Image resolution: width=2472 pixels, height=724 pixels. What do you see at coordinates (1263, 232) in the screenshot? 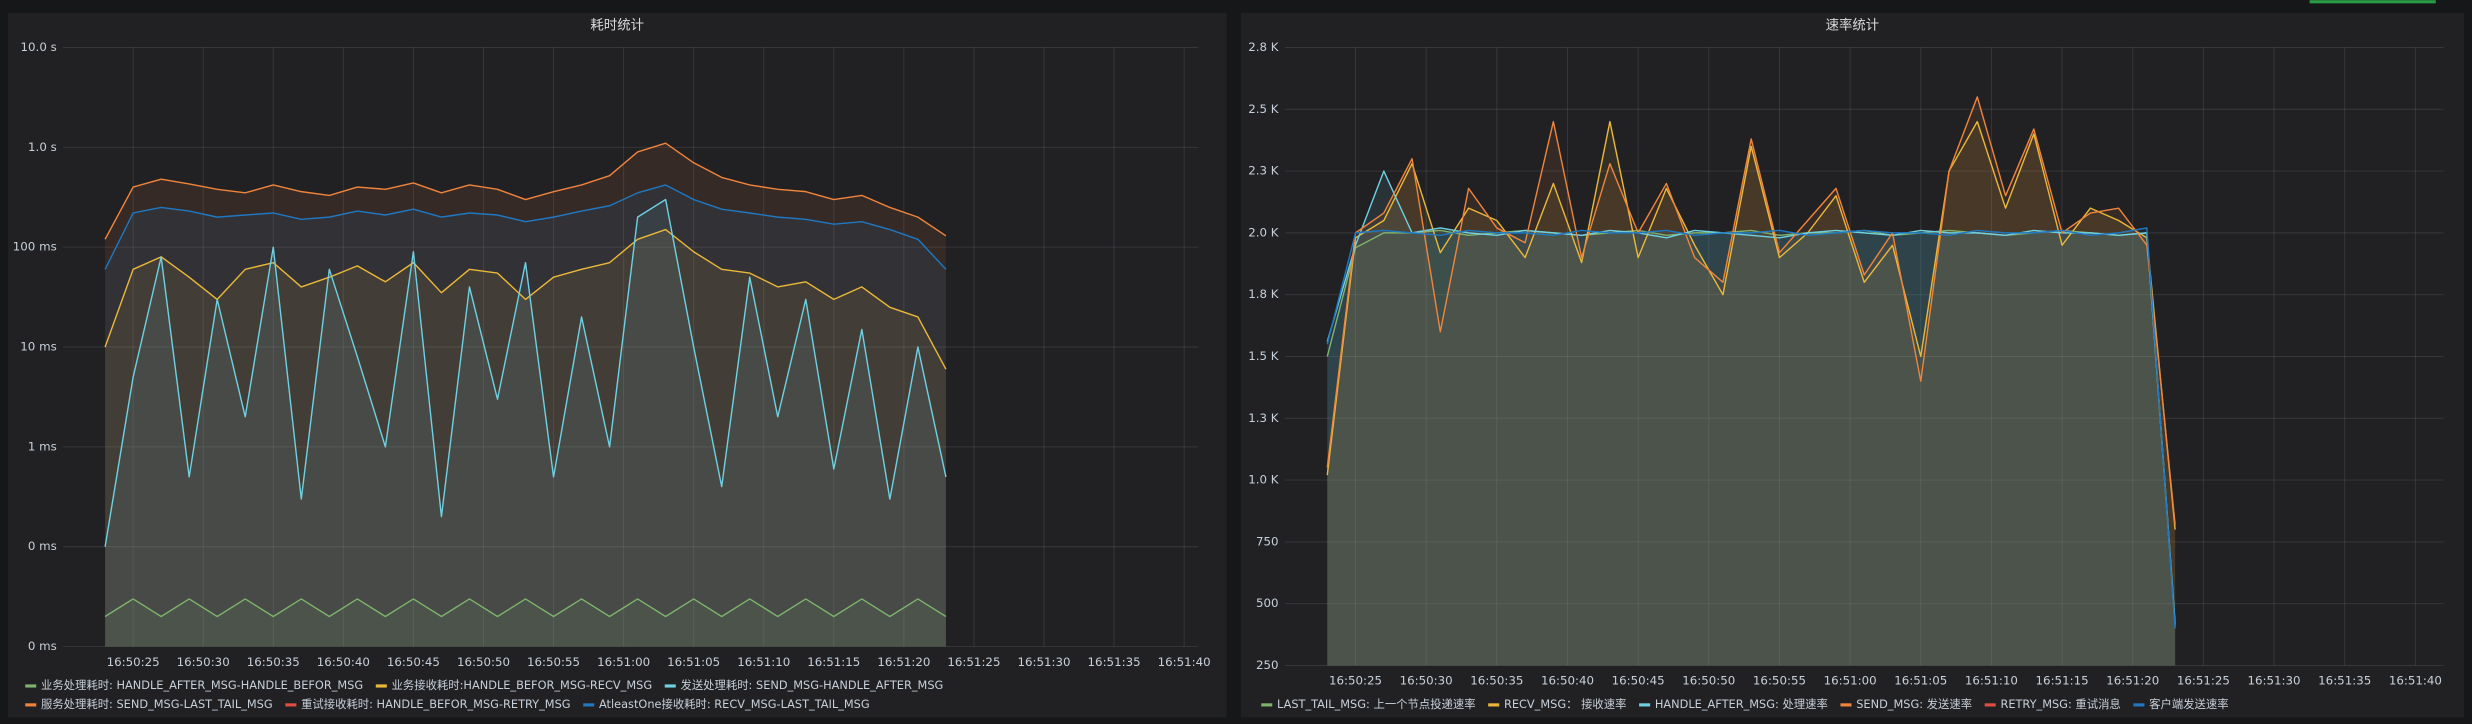
I see `y-tick-label: 2.0 K` at bounding box center [1263, 232].